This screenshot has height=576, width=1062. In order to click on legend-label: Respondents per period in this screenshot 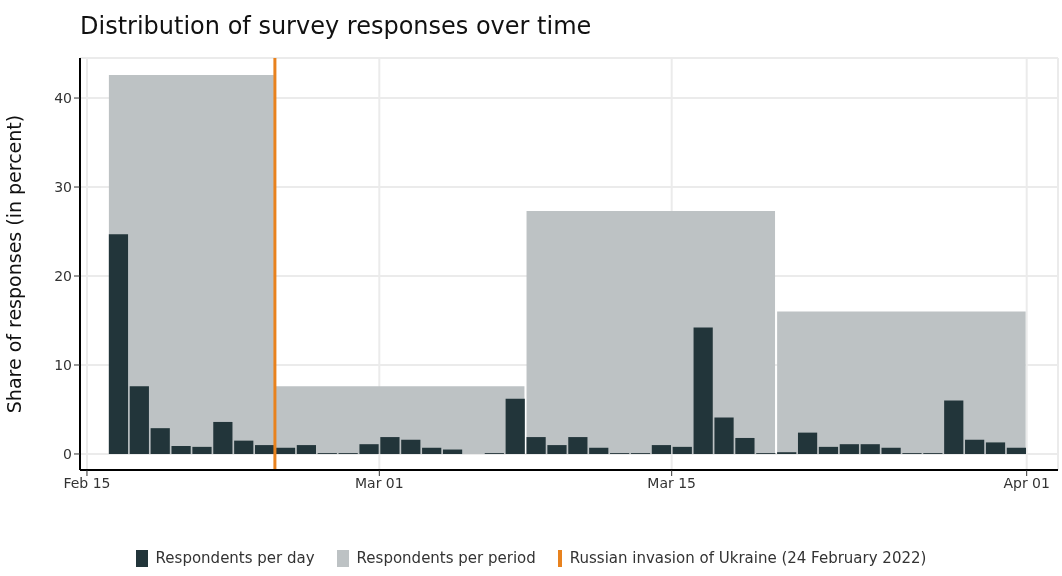, I will do `click(446, 558)`.